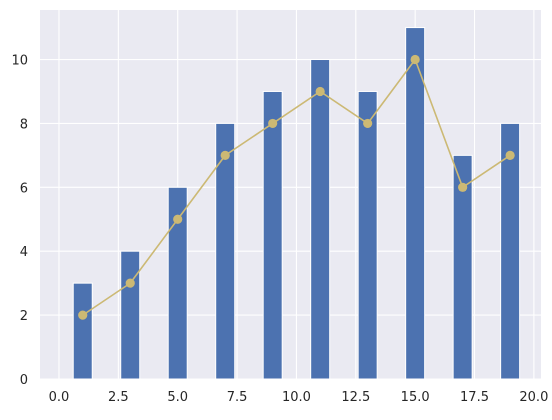 The width and height of the screenshot is (552, 420). What do you see at coordinates (59, 397) in the screenshot?
I see `x-tick-label-0: 0.0` at bounding box center [59, 397].